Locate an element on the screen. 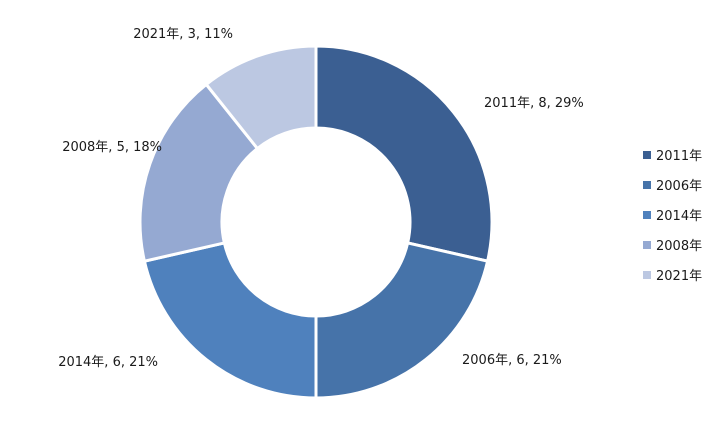 The width and height of the screenshot is (718, 444). legend-label-5: 2021年 is located at coordinates (679, 276).